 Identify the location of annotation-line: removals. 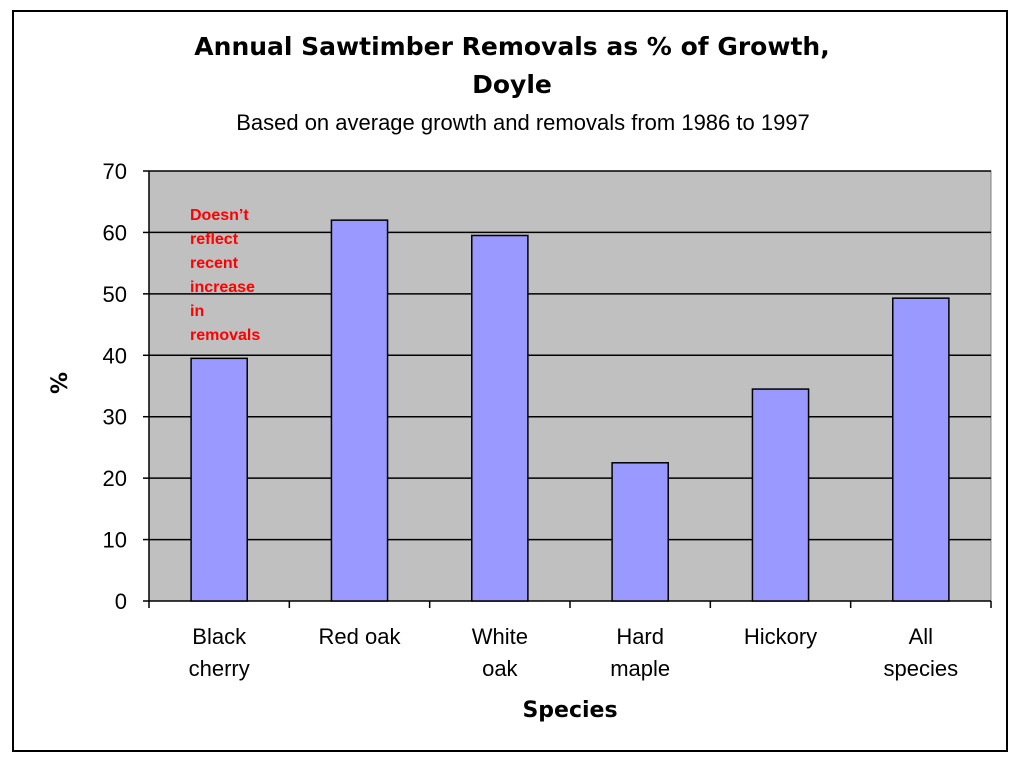
(225, 335).